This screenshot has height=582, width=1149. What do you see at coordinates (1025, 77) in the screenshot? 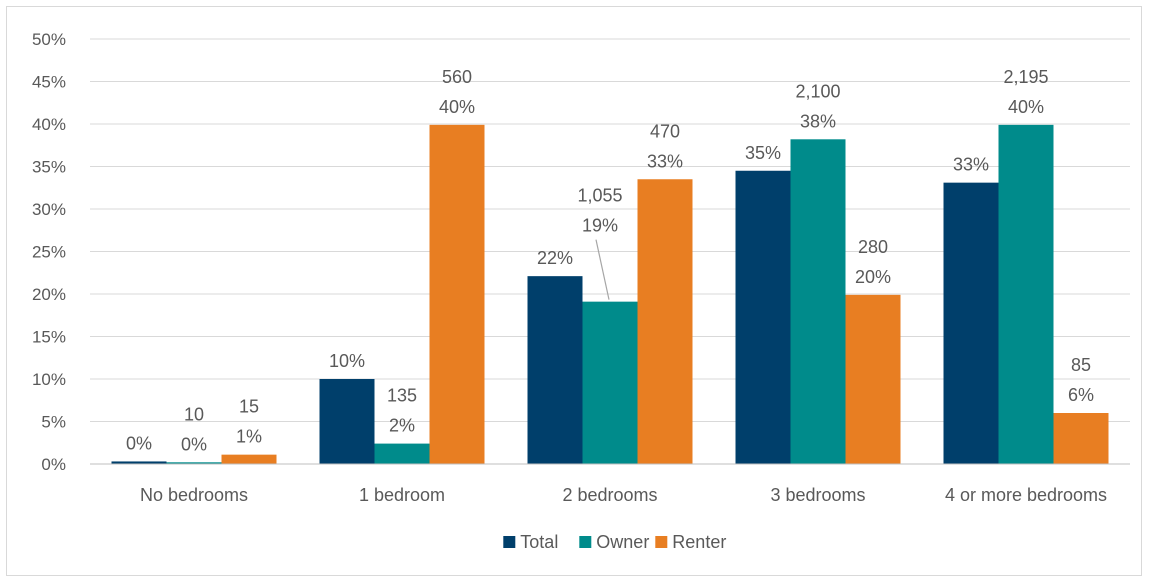
I see `data-label: 2,195` at bounding box center [1025, 77].